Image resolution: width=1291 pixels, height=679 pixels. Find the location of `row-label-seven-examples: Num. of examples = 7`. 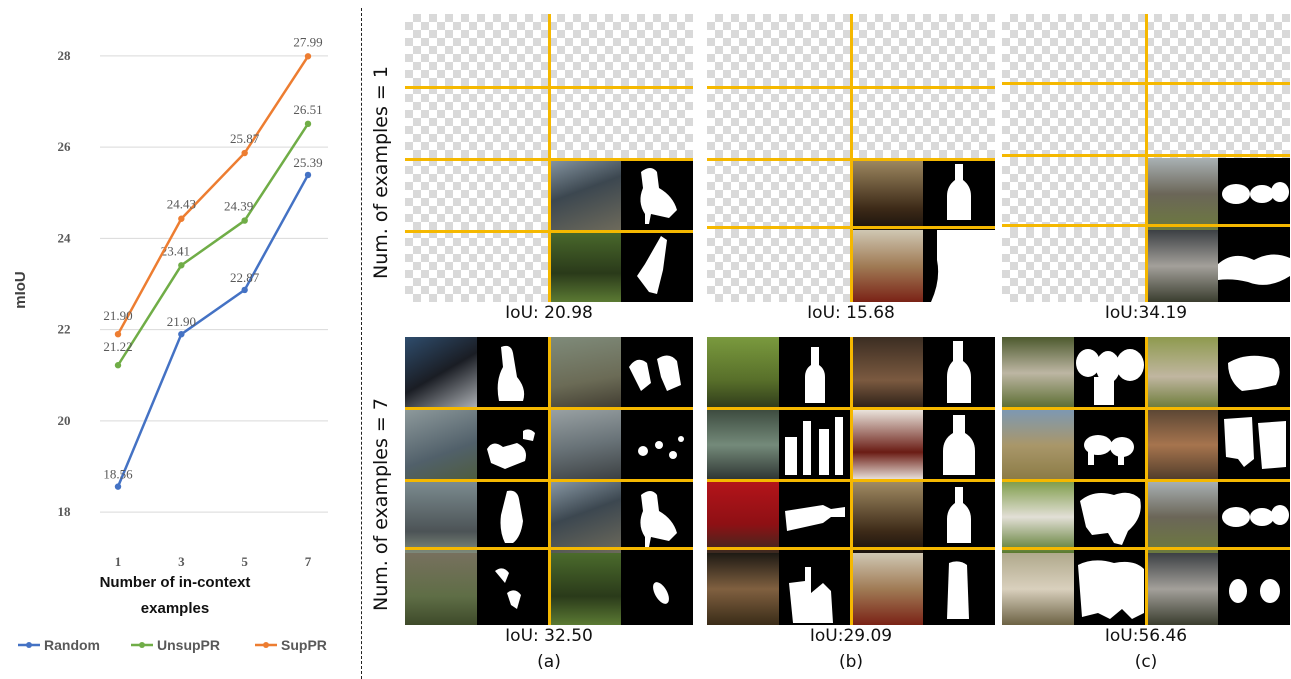

row-label-seven-examples: Num. of examples = 7 is located at coordinates (381, 504).